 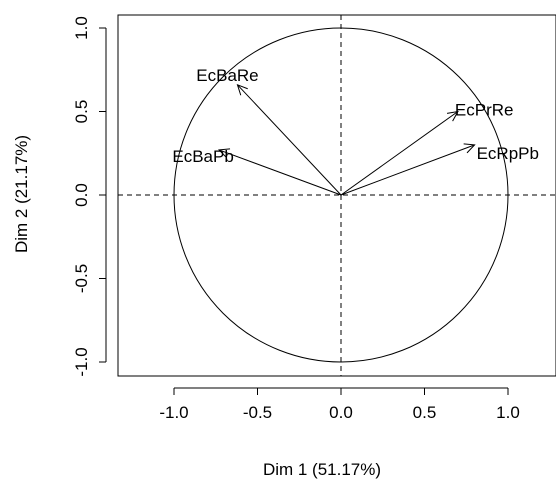 What do you see at coordinates (202, 156) in the screenshot?
I see `vector-label-ecbapb: EcBaPb` at bounding box center [202, 156].